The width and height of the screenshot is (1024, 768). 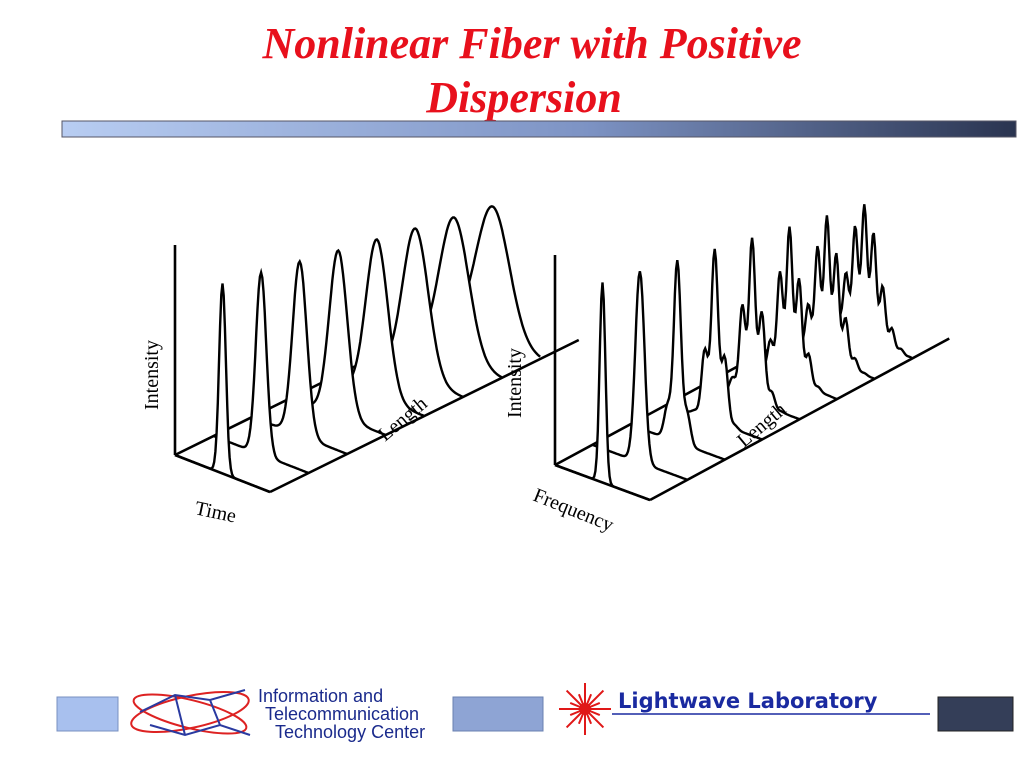 I want to click on title-line: Nonlinear Fiber with Positive, so click(x=531, y=43).